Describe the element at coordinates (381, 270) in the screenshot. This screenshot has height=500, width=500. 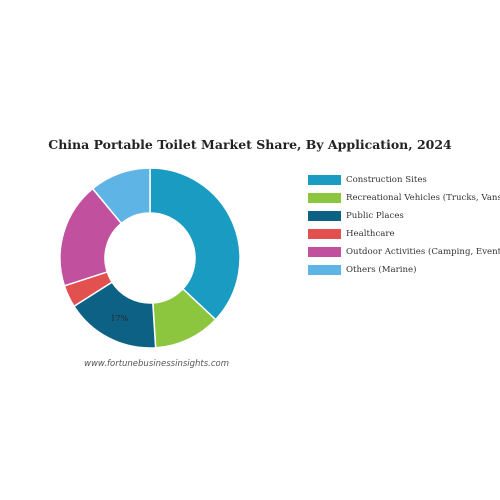
I see `legend-label: Others (Marine)` at that location.